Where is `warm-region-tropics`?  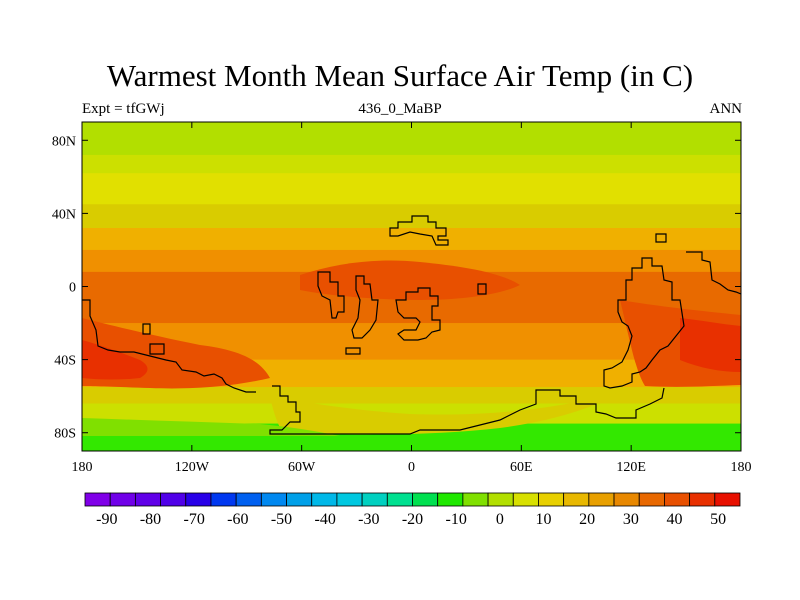 warm-region-tropics is located at coordinates (410, 280).